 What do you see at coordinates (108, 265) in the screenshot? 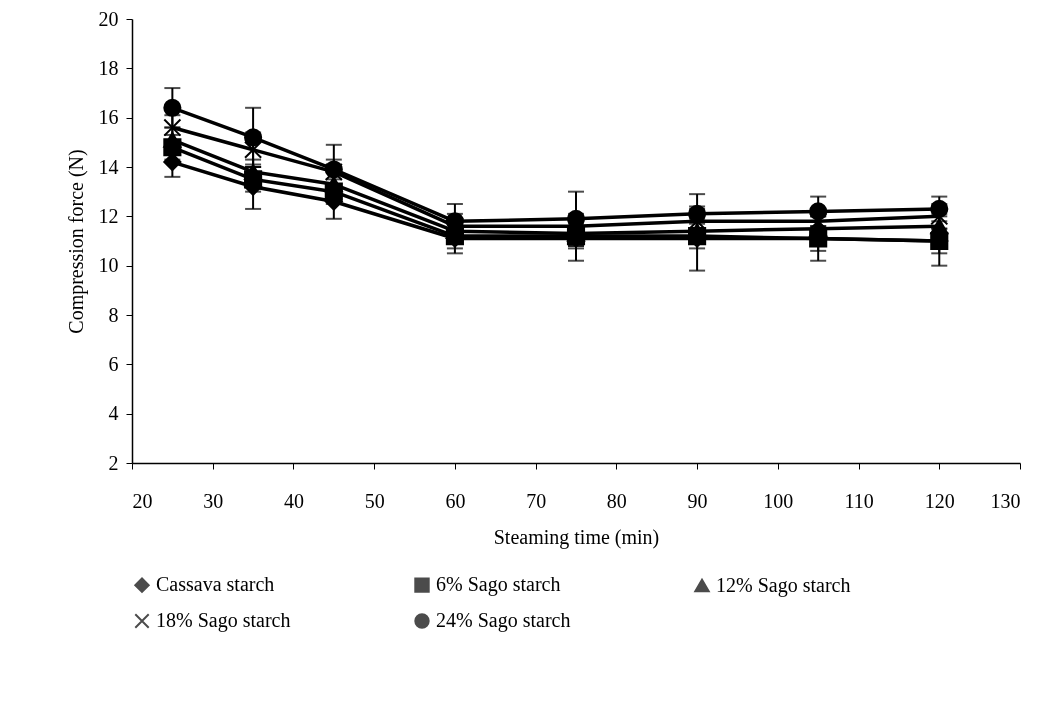
I see `y-tick-label: 10` at bounding box center [108, 265].